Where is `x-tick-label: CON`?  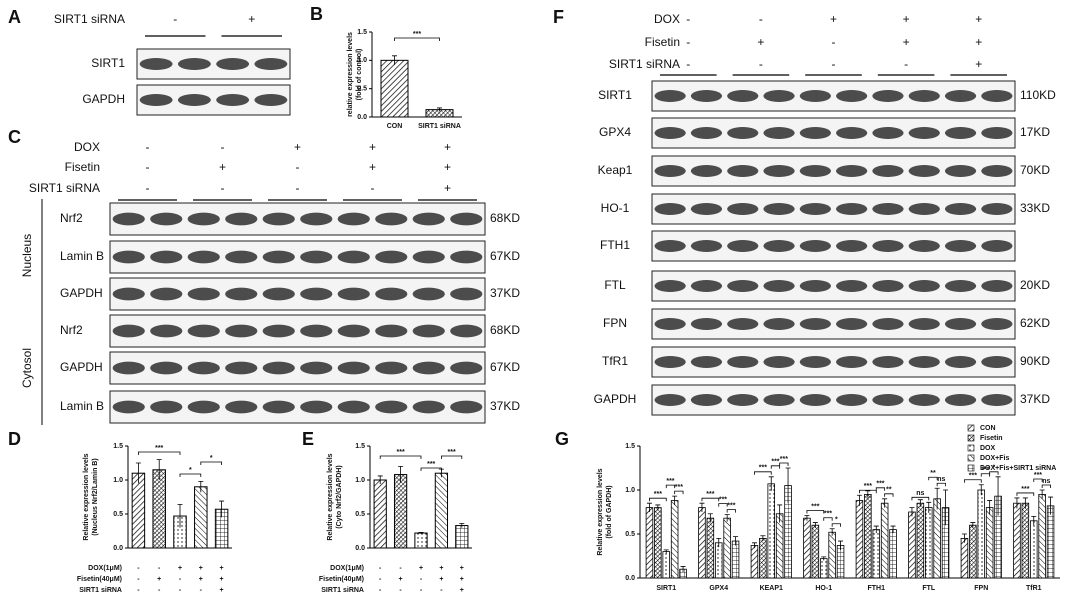 x-tick-label: CON is located at coordinates (395, 126).